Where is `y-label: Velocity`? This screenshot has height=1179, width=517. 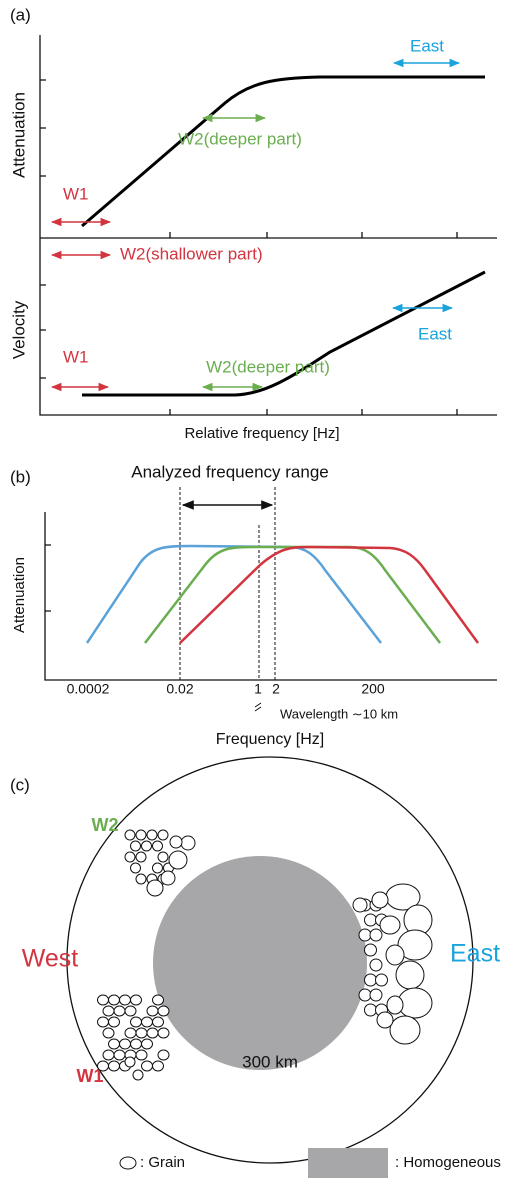 y-label: Velocity is located at coordinates (18, 329).